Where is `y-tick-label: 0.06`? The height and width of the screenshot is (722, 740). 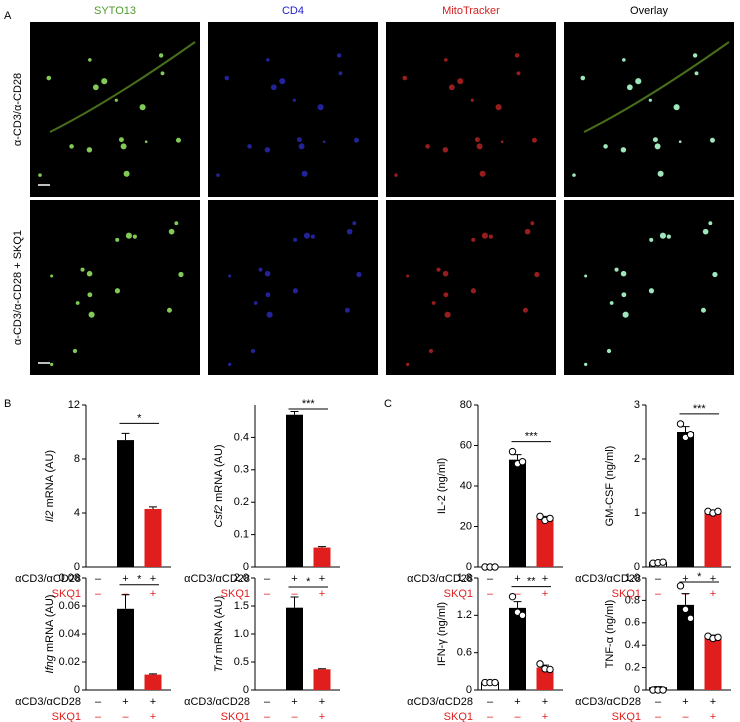
y-tick-label: 0.06 is located at coordinates (69, 606).